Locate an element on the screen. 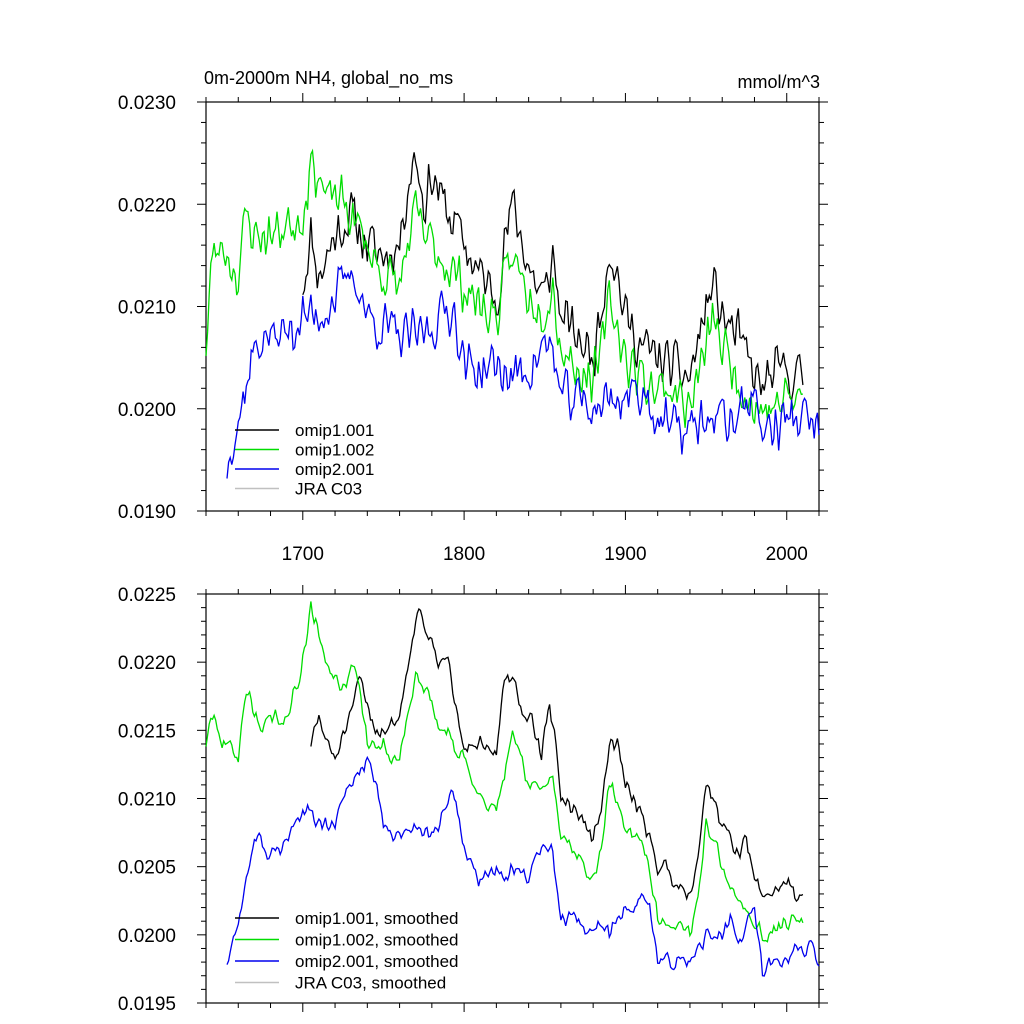  legend-label-0: omip1.001, smoothed is located at coordinates (377, 918).